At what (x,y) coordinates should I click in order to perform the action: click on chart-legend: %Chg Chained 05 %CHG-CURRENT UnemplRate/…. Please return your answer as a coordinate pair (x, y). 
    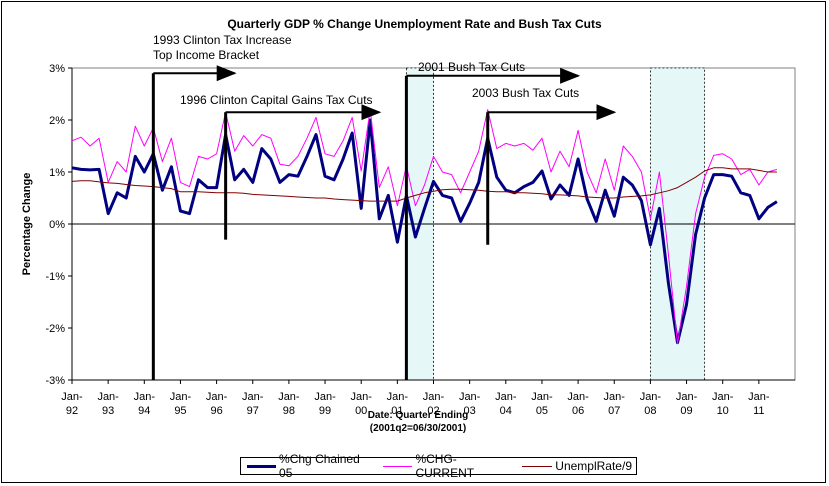
    Looking at the image, I should click on (438, 466).